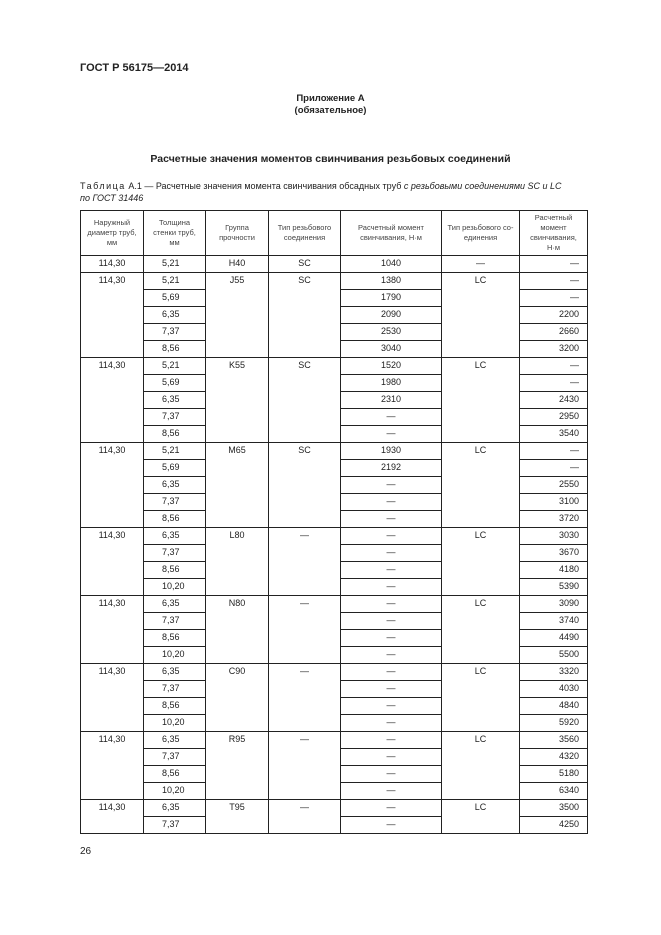 The image size is (661, 935). Describe the element at coordinates (553, 485) in the screenshot. I see `torque-lc-cell: 2550` at that location.